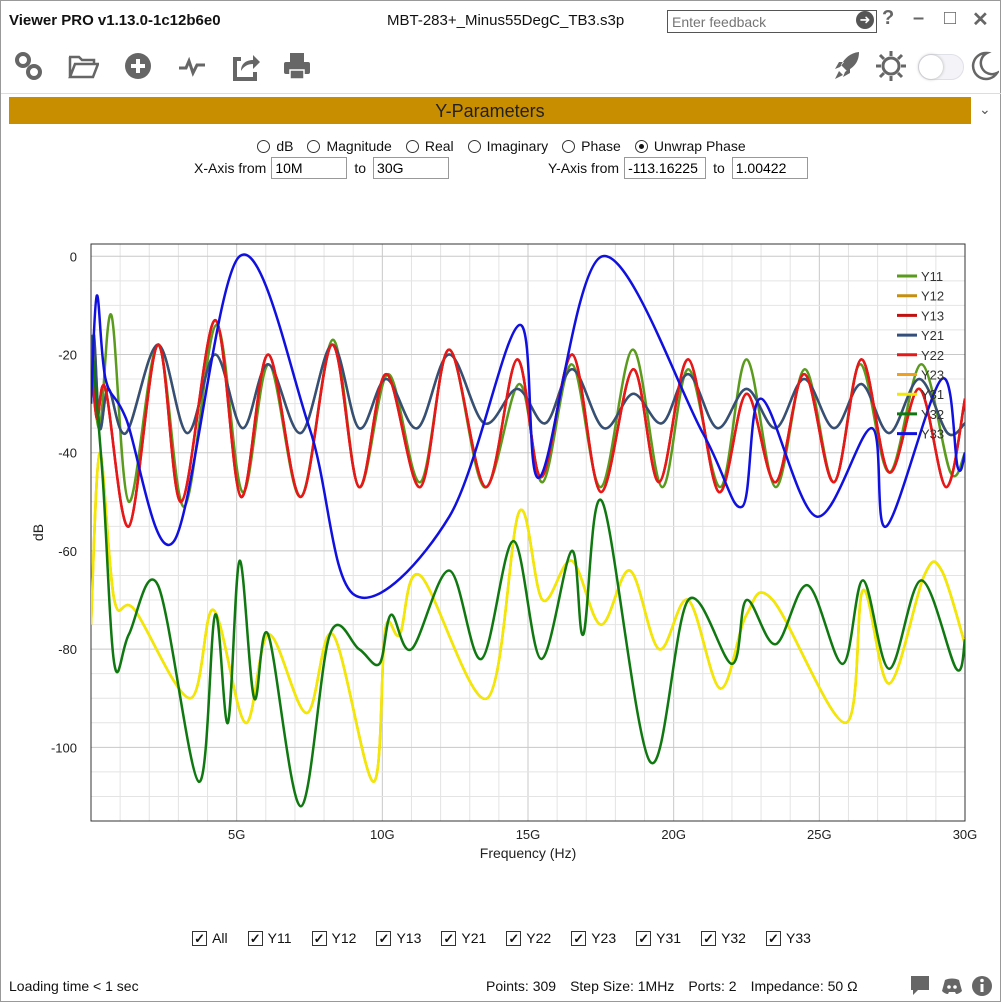  What do you see at coordinates (920, 986) in the screenshot?
I see `comment-icon` at bounding box center [920, 986].